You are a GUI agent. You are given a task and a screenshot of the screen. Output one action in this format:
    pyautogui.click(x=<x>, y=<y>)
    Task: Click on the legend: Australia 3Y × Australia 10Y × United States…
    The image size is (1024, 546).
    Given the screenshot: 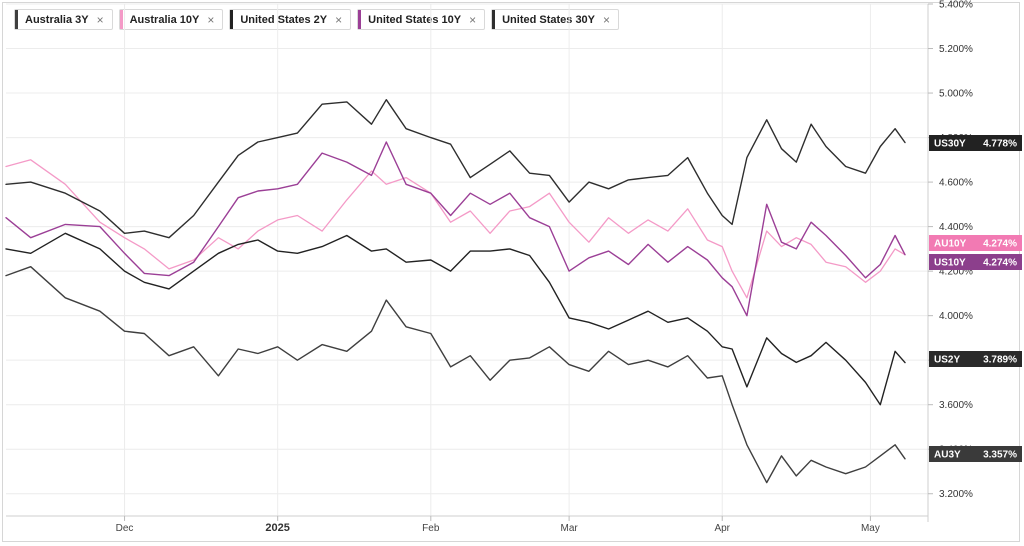 What is the action you would take?
    pyautogui.click(x=317, y=19)
    